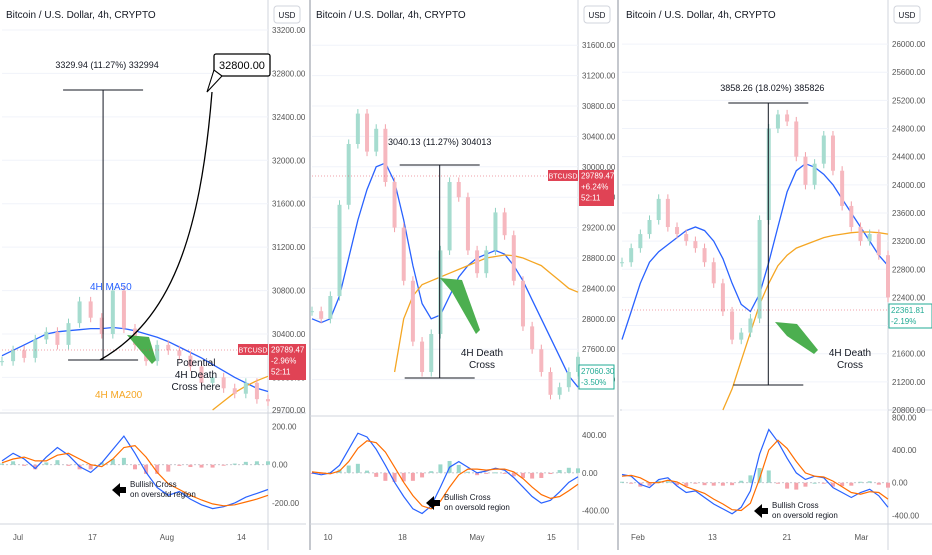 The image size is (932, 555). Describe the element at coordinates (909, 157) in the screenshot. I see `price-tick-label: 24400.00` at that location.